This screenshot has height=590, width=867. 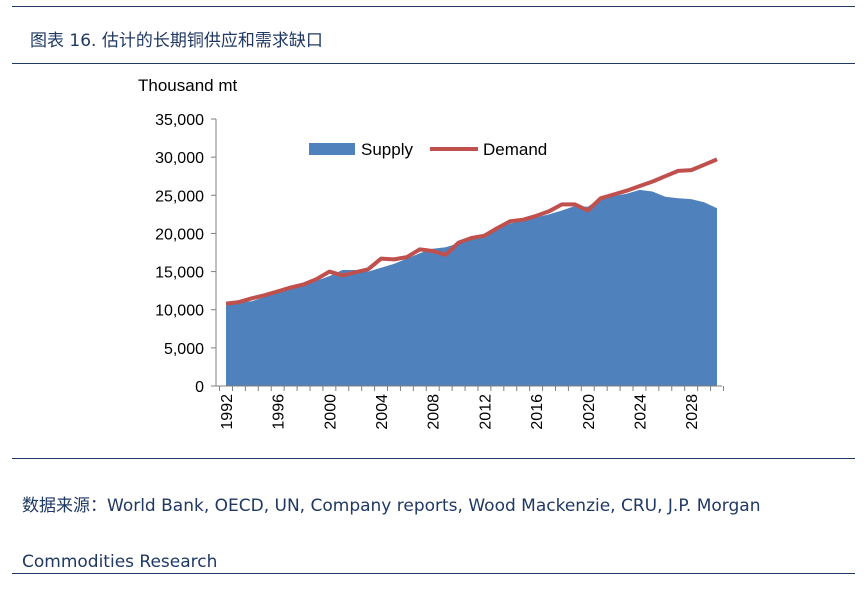 What do you see at coordinates (589, 412) in the screenshot?
I see `x-tick-label: 2020` at bounding box center [589, 412].